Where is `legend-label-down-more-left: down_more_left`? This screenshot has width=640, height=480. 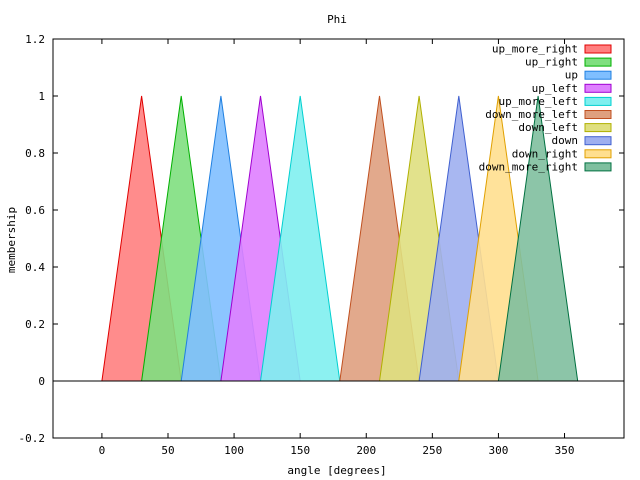
legend-label-down-more-left: down_more_left is located at coordinates (531, 114).